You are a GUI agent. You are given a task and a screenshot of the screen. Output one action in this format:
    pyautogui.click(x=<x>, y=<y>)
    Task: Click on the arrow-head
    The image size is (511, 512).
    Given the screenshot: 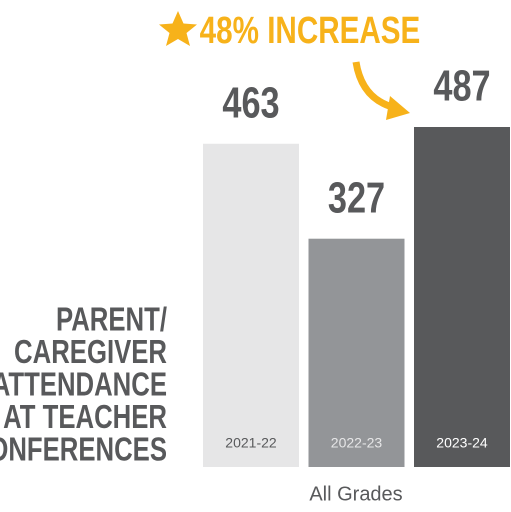 What is the action you would take?
    pyautogui.click(x=398, y=108)
    